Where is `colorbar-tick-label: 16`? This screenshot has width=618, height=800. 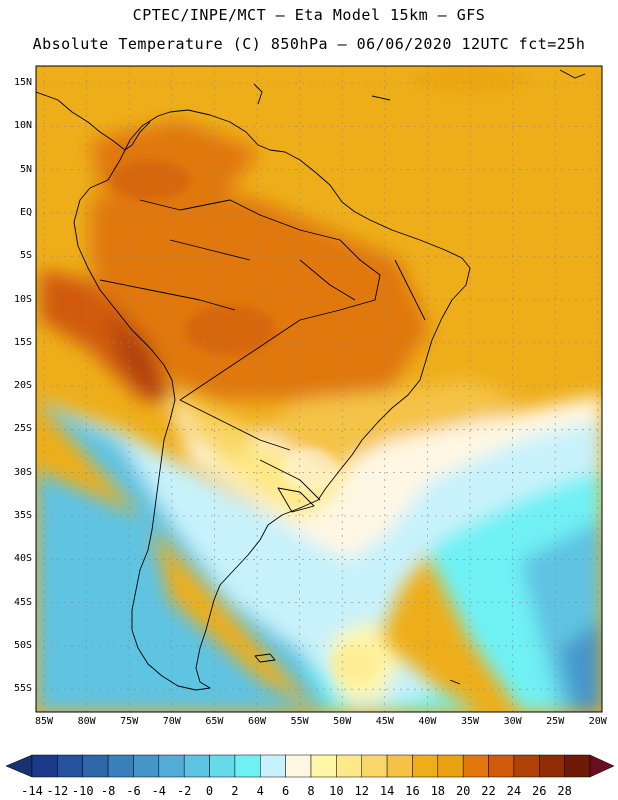 colorbar-tick-label: 16 is located at coordinates (412, 791).